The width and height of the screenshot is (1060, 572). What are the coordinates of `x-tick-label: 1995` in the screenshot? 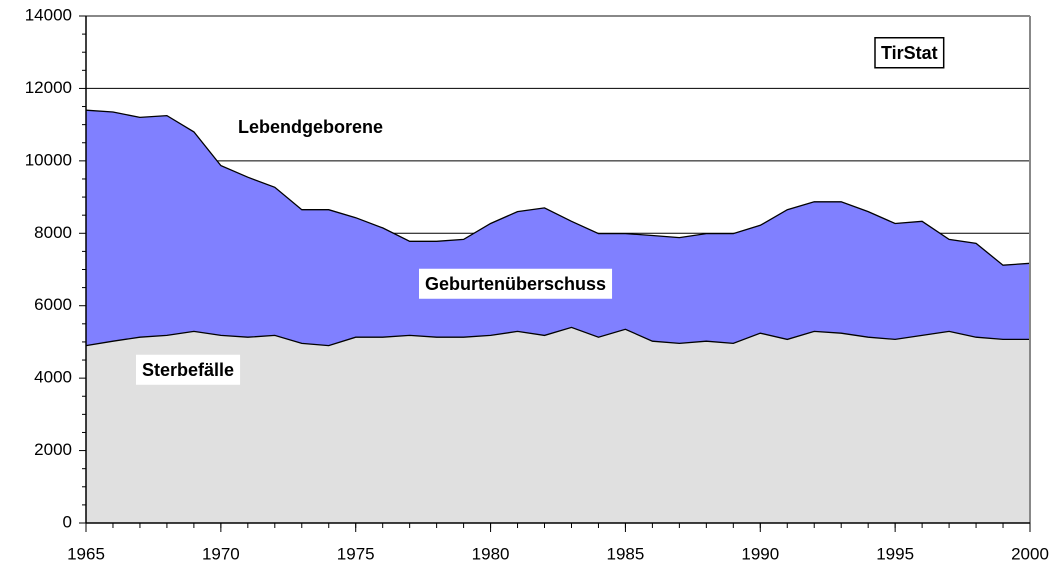 It's located at (895, 553).